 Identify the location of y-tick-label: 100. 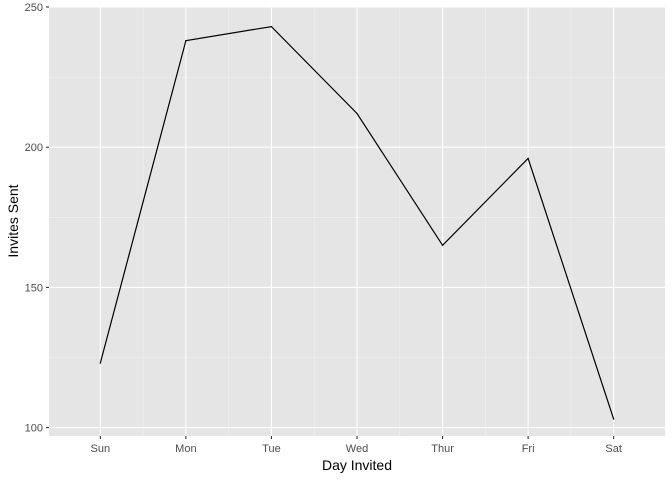
(34, 429).